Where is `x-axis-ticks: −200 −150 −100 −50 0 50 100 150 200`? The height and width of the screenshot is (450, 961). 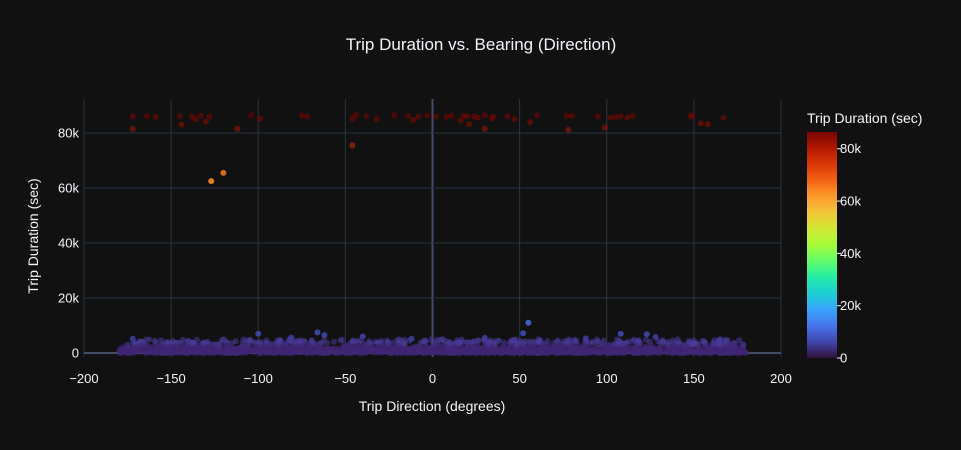 x-axis-ticks: −200 −150 −100 −50 0 50 100 150 200 is located at coordinates (430, 378).